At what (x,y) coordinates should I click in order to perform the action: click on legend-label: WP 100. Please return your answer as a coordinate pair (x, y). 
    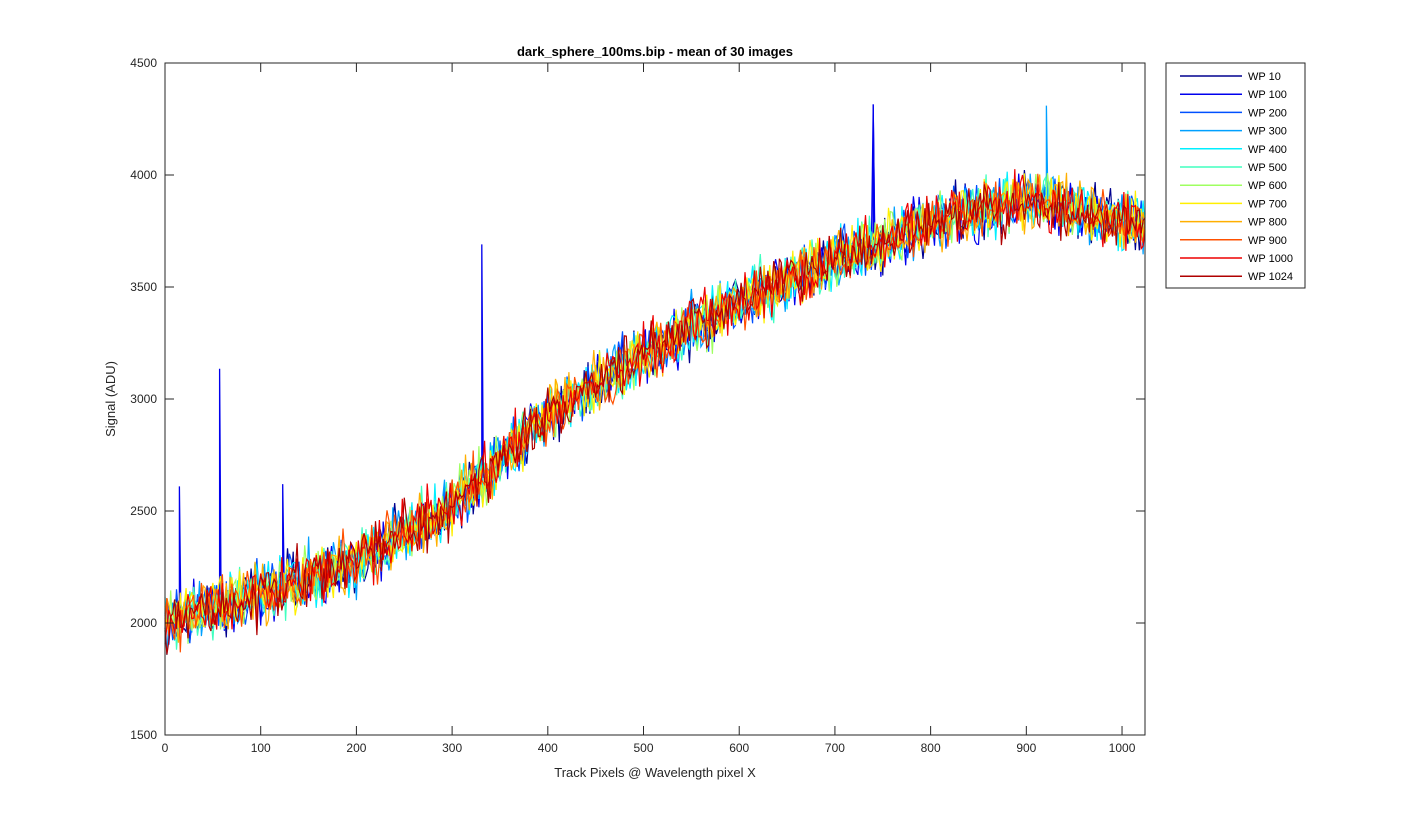
    Looking at the image, I should click on (1267, 95).